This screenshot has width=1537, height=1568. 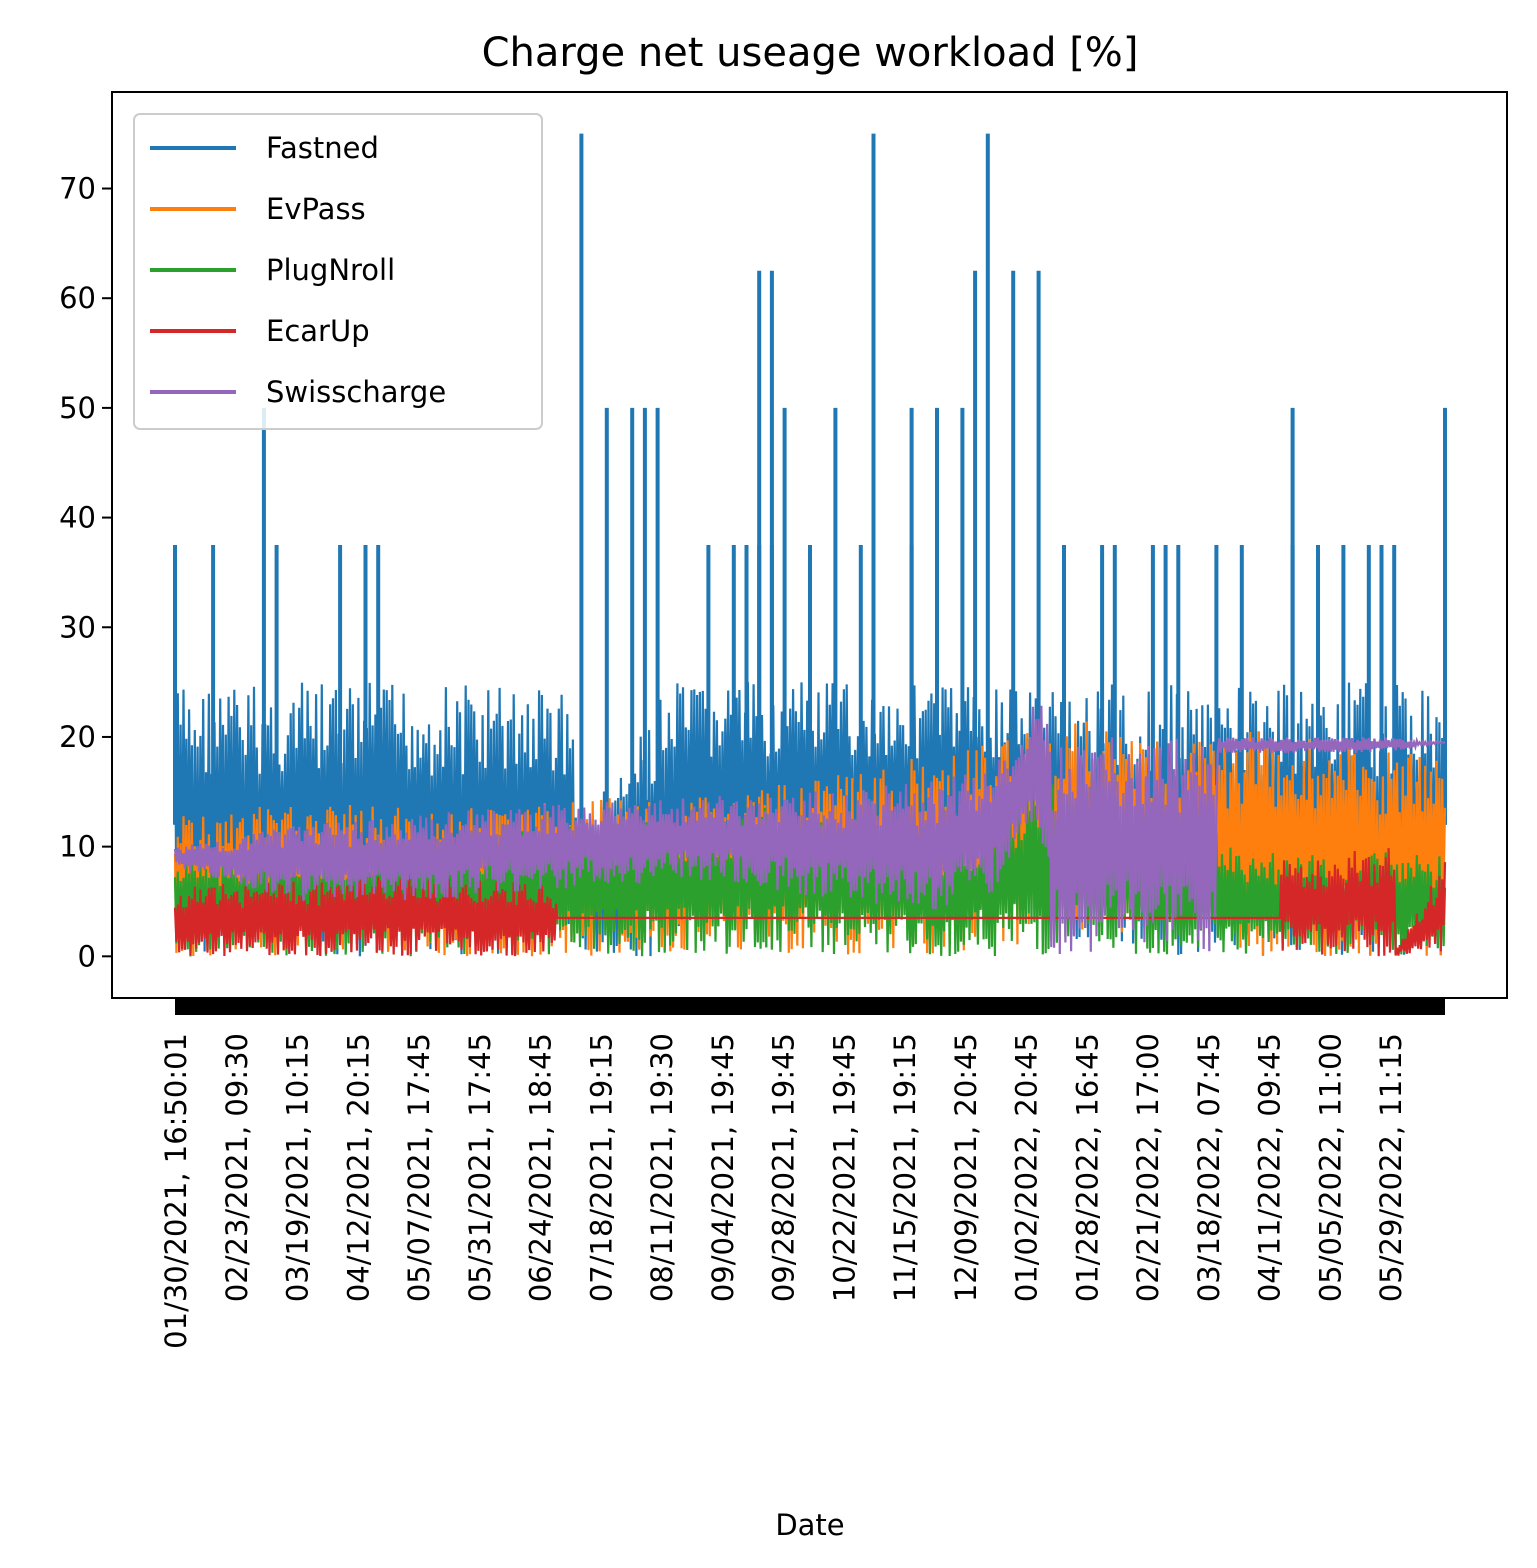 What do you see at coordinates (1027, 1167) in the screenshot?
I see `x-tick-label: 01/02/2022, 20:45` at bounding box center [1027, 1167].